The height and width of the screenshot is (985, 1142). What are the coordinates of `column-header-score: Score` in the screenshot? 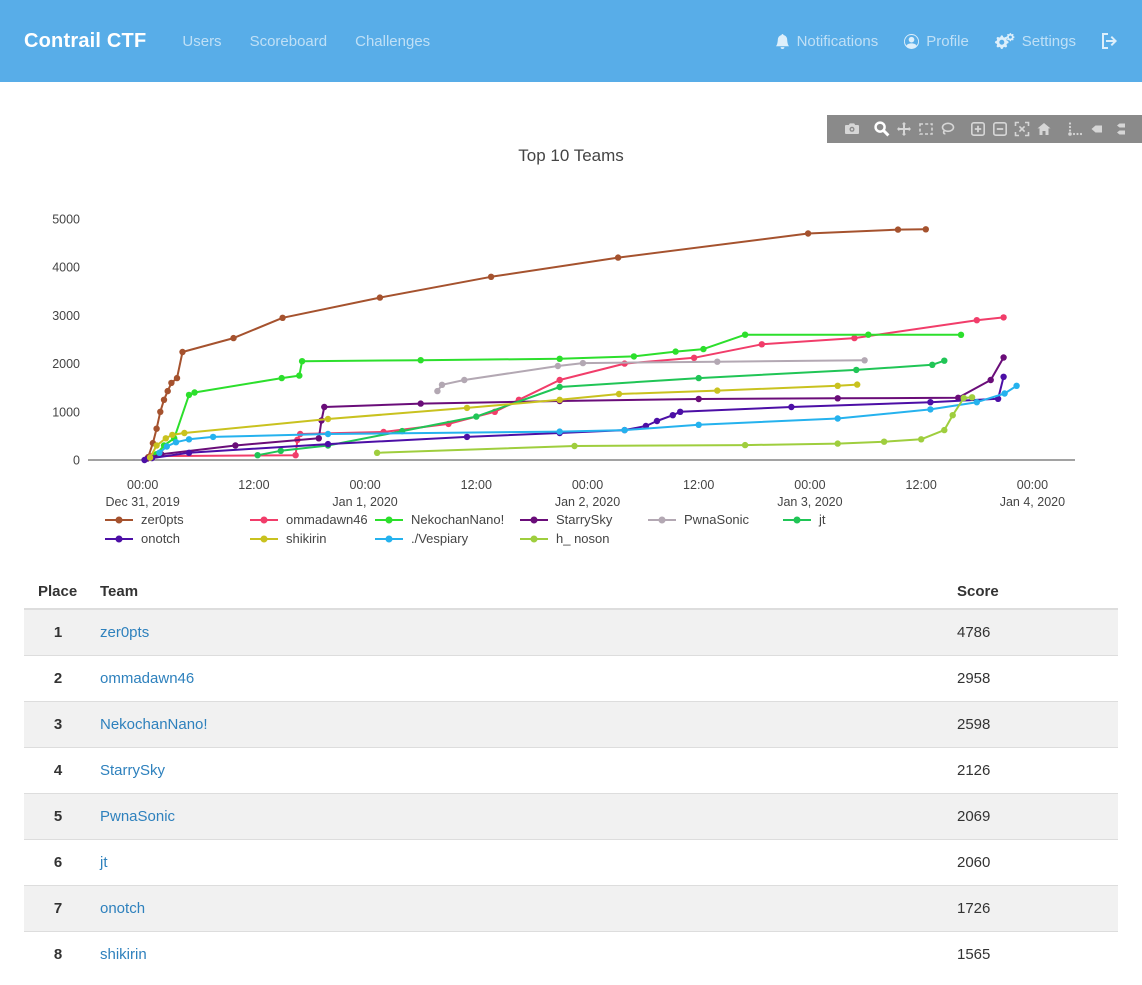 It's located at (1033, 592).